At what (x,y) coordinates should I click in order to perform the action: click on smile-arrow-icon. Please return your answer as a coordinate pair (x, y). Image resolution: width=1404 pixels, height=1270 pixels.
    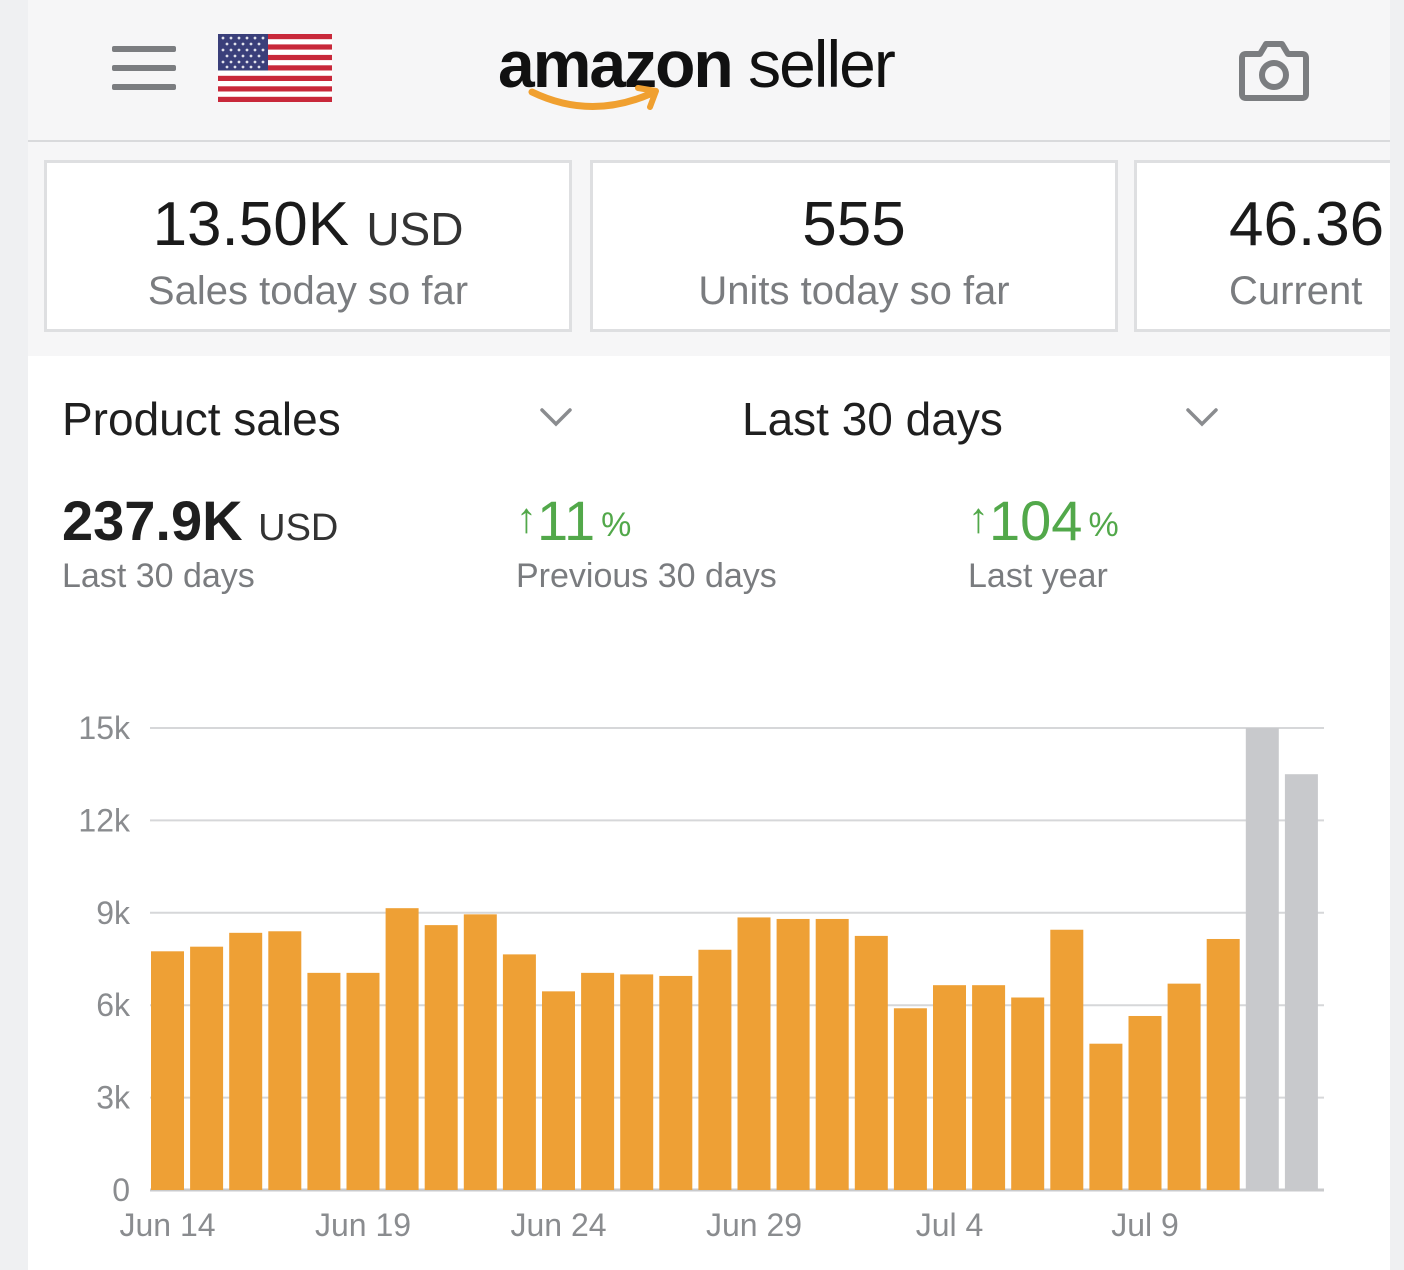
    Looking at the image, I should click on (593, 97).